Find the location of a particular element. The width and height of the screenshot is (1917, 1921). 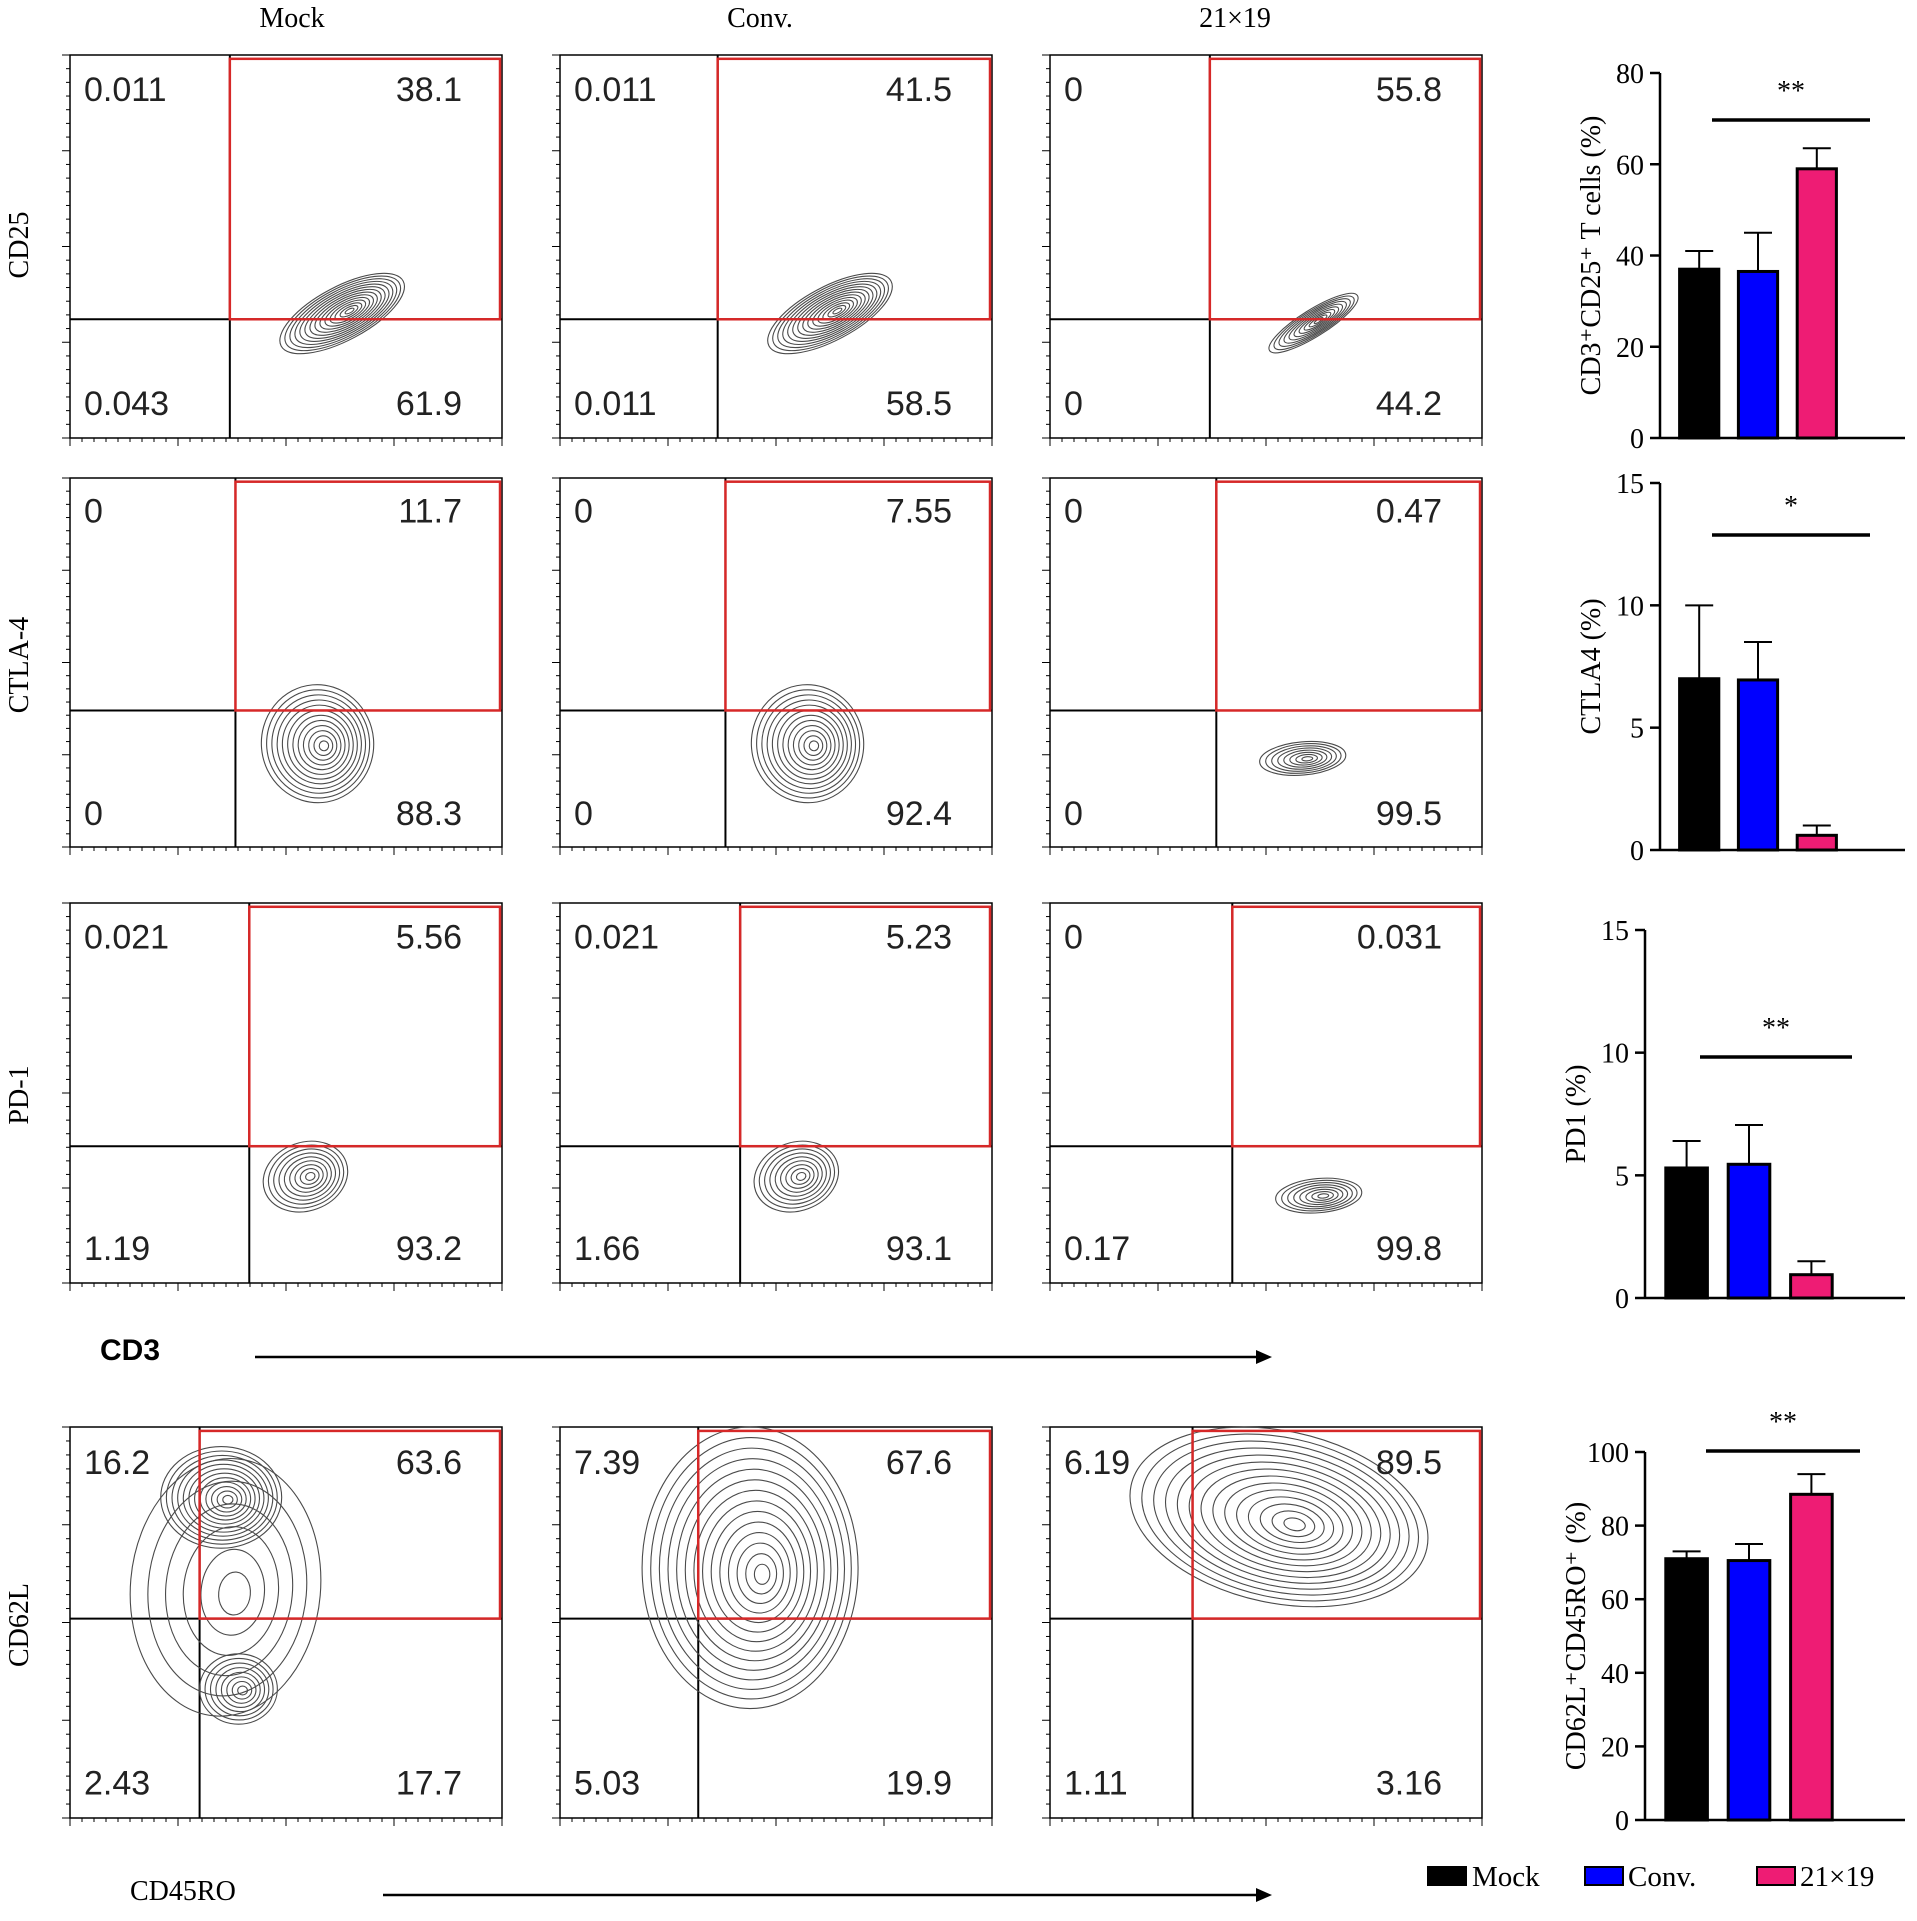

quadrant-upper-right-value: 55.8 is located at coordinates (1409, 90).